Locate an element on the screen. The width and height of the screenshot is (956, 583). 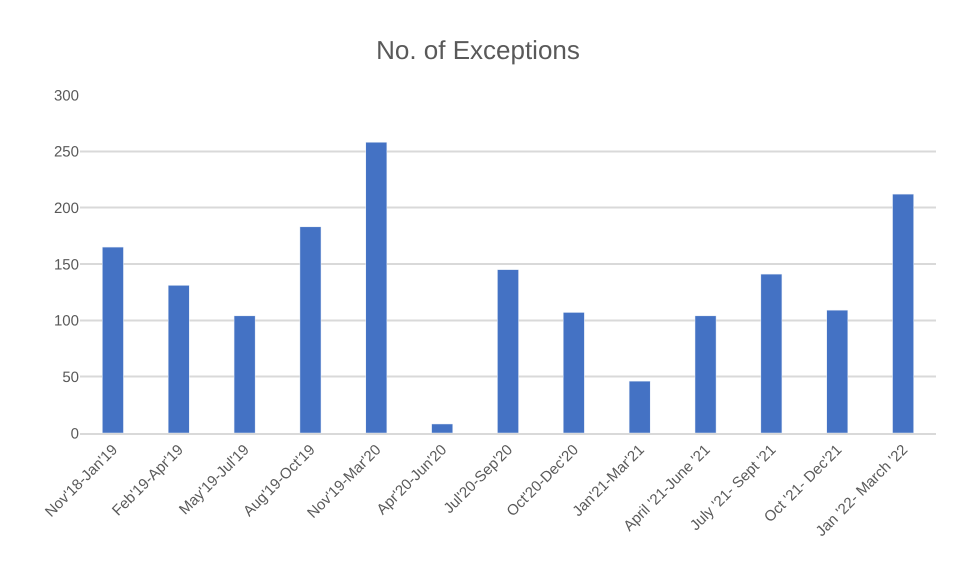
y-tick-label: 150 is located at coordinates (66, 265).